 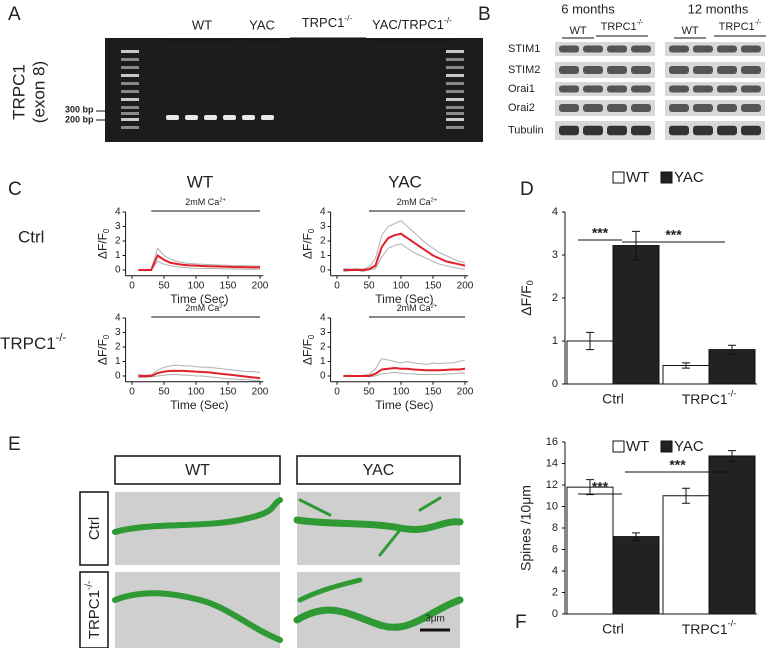 What do you see at coordinates (260, 285) in the screenshot?
I see `x-tick-label: 200` at bounding box center [260, 285].